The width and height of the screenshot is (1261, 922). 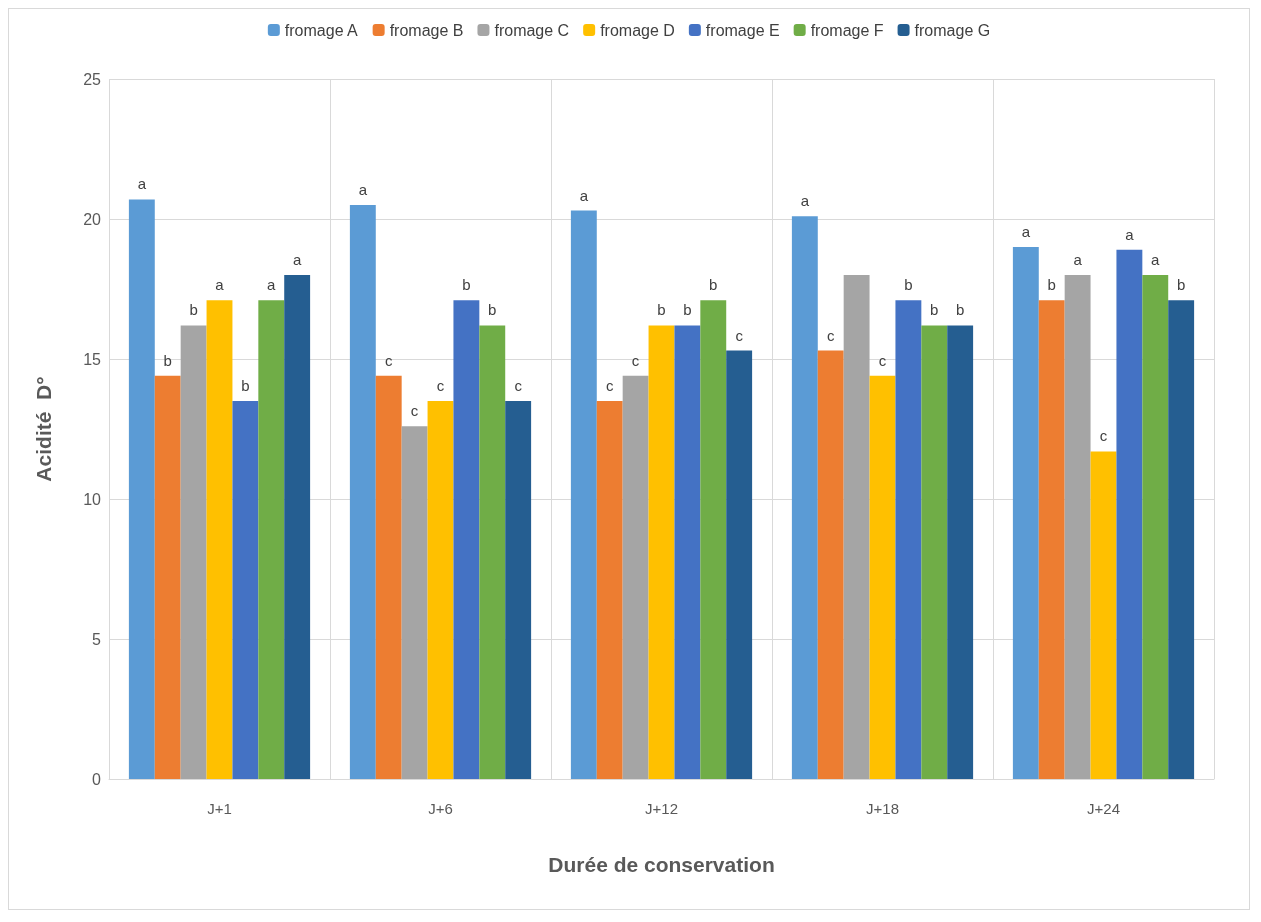 What do you see at coordinates (92, 79) in the screenshot?
I see `y-tick-label: 25` at bounding box center [92, 79].